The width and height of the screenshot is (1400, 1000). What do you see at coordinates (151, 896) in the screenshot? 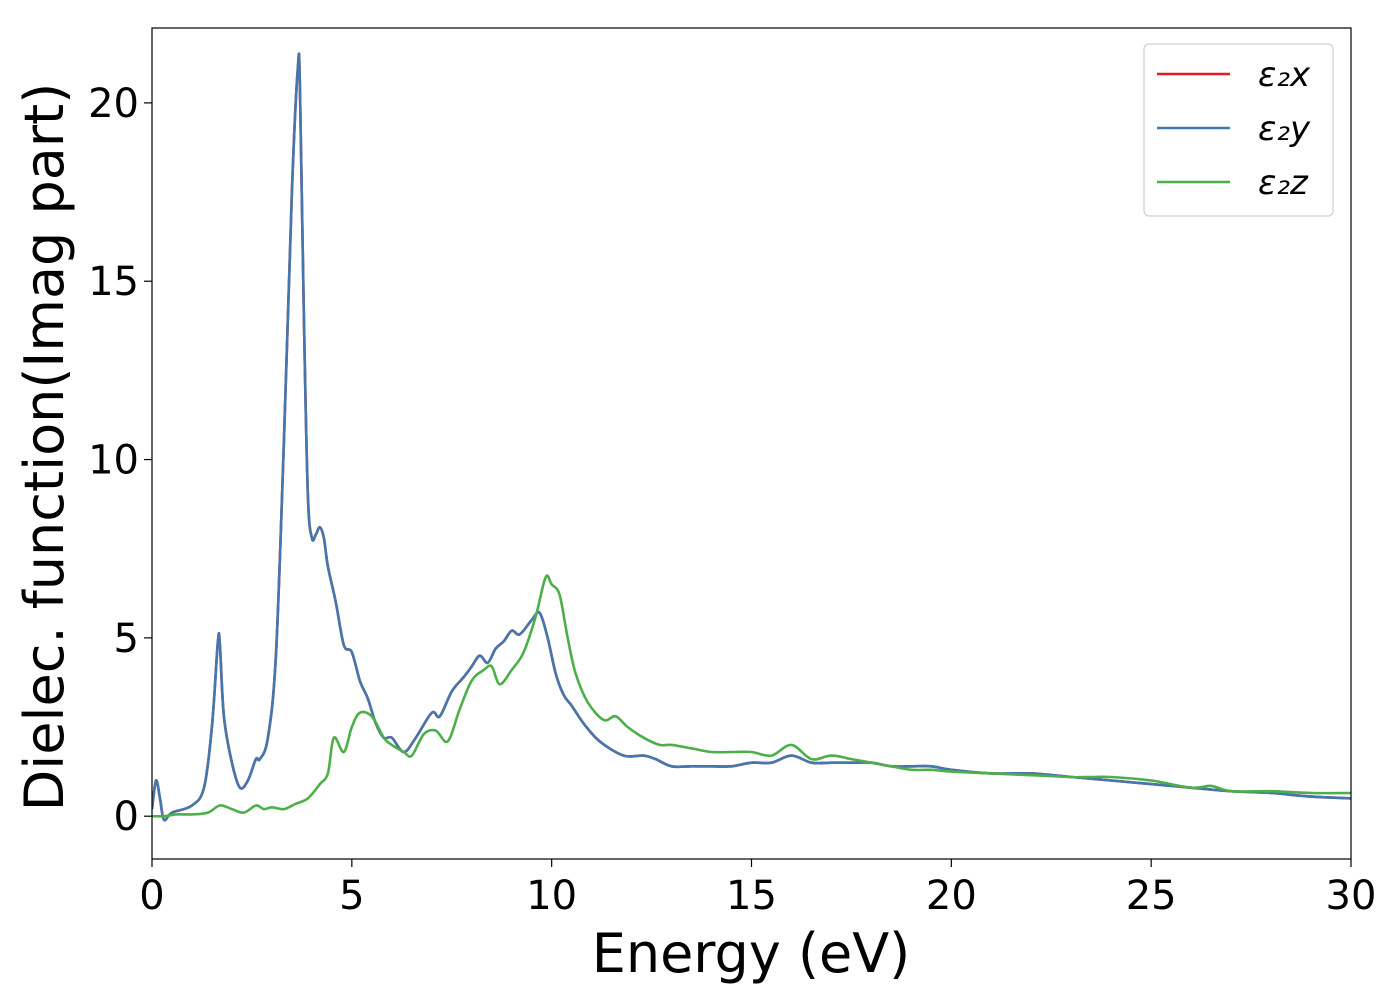
I see `x-tick-label: 0` at bounding box center [151, 896].